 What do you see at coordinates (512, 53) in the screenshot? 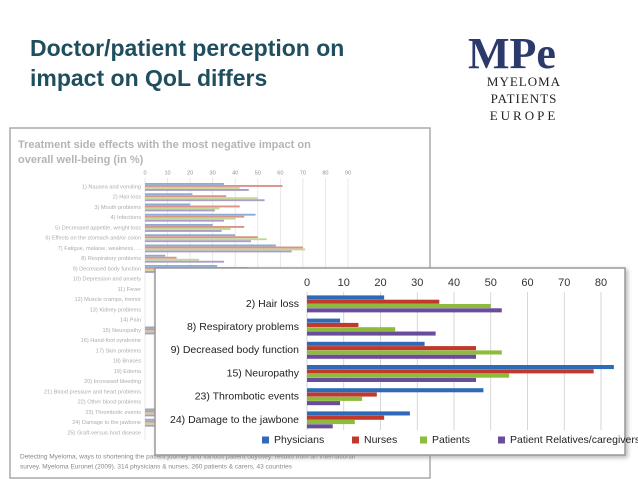
I see `logo-mark: MPe` at bounding box center [512, 53].